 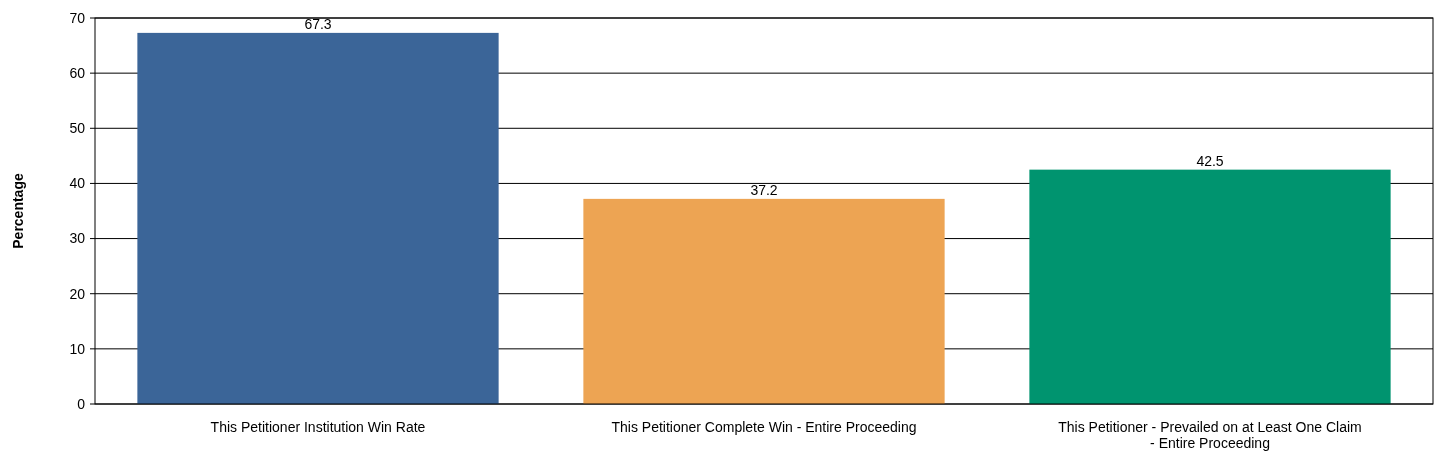 What do you see at coordinates (18, 211) in the screenshot?
I see `y-axis-title: Percentage` at bounding box center [18, 211].